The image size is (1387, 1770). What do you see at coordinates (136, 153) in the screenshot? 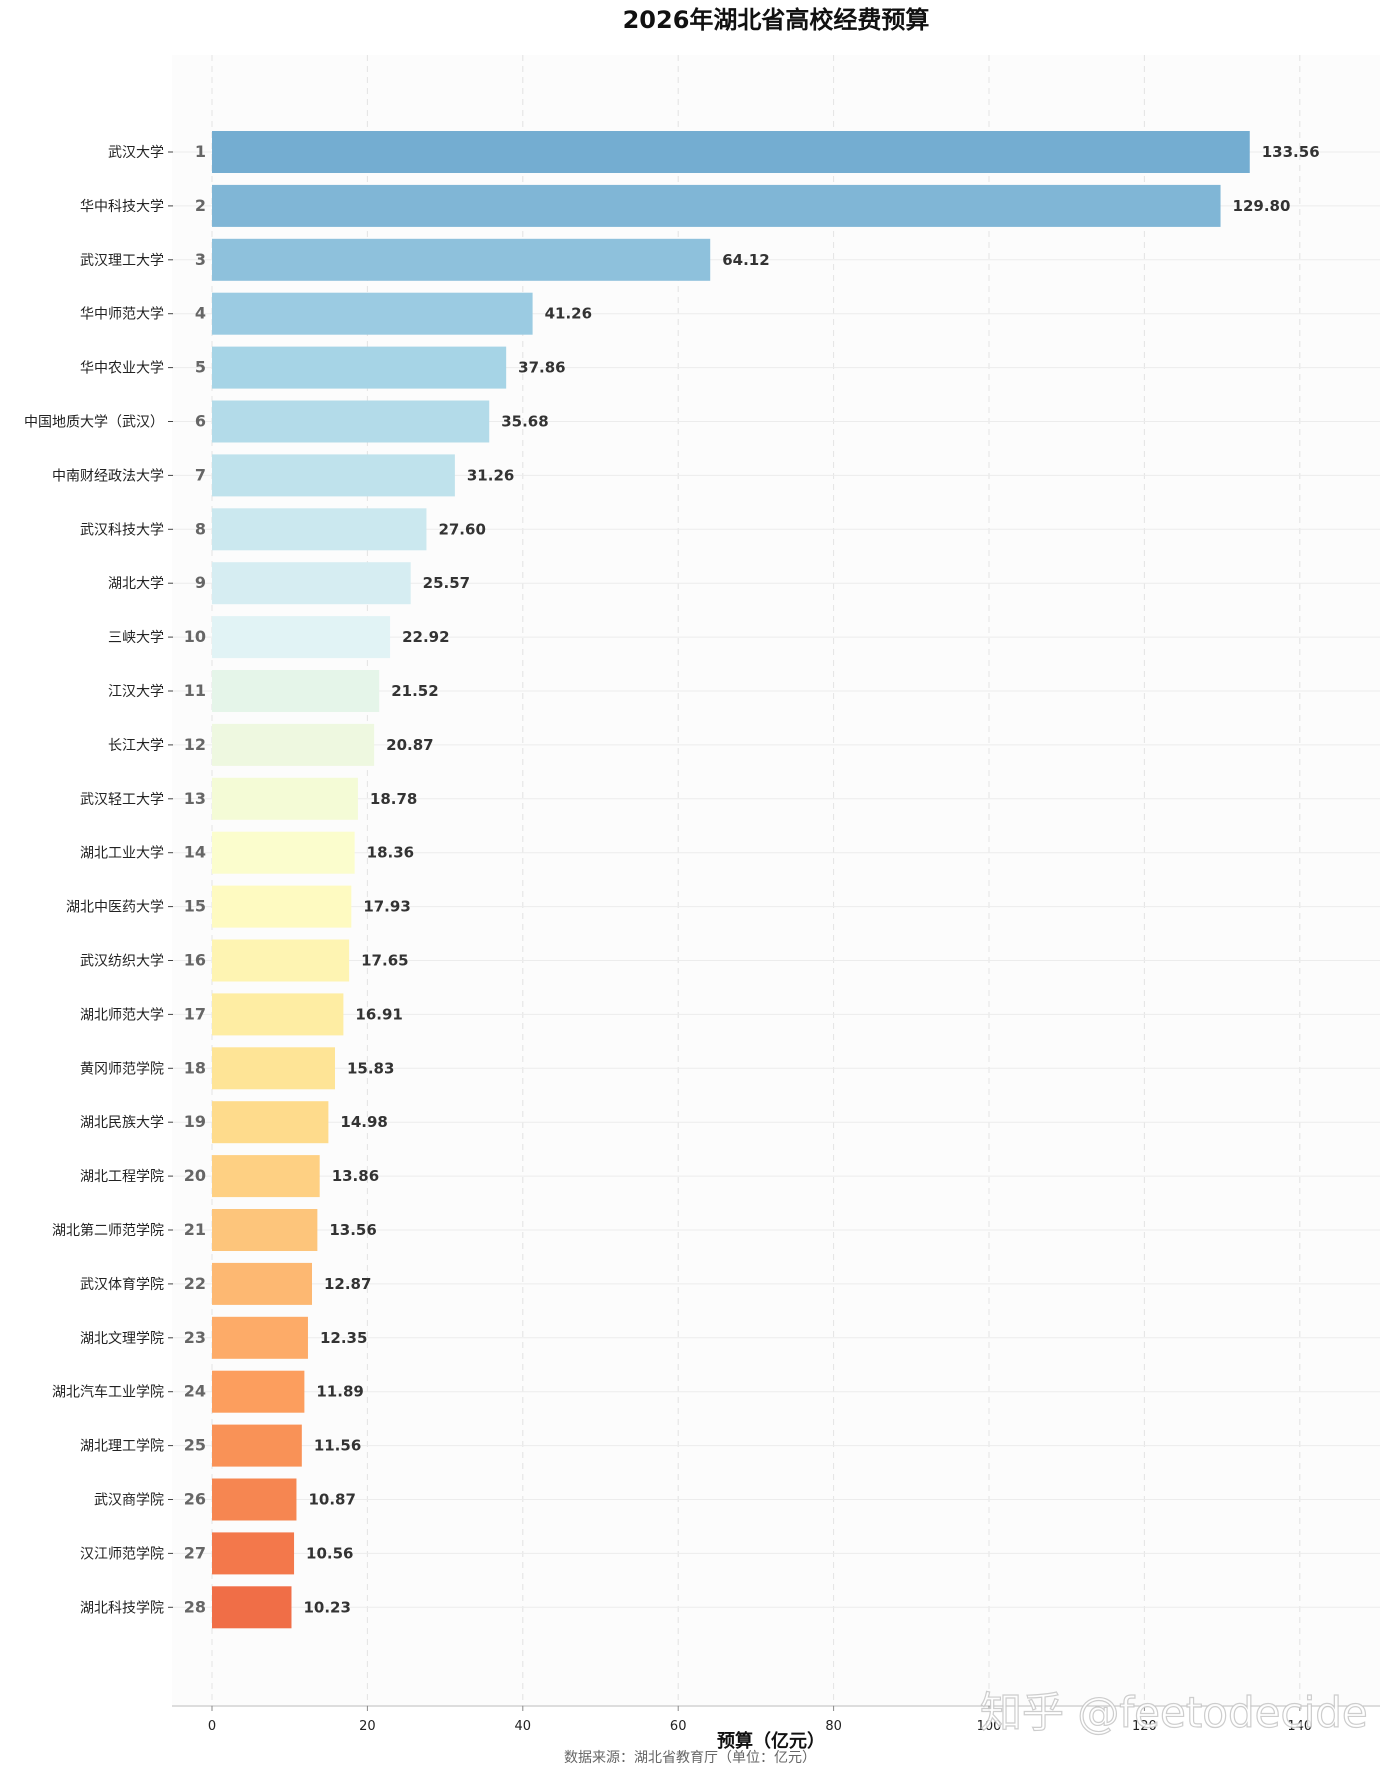
I see `category-label: 武汉大学` at bounding box center [136, 153].